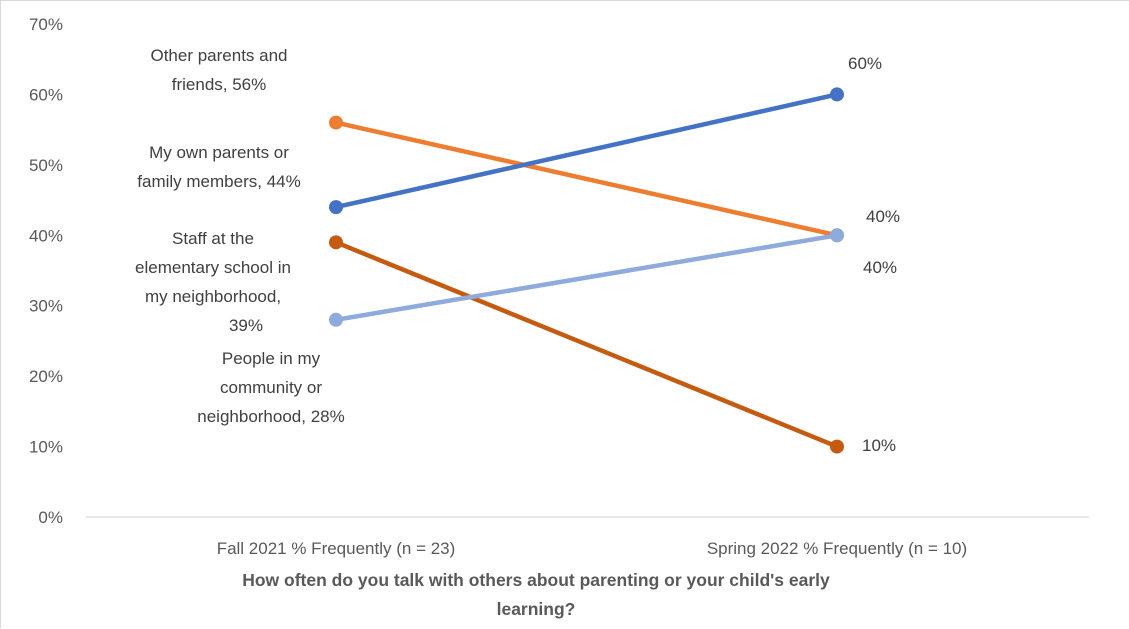 The width and height of the screenshot is (1129, 629). I want to click on data-label: 60%, so click(865, 63).